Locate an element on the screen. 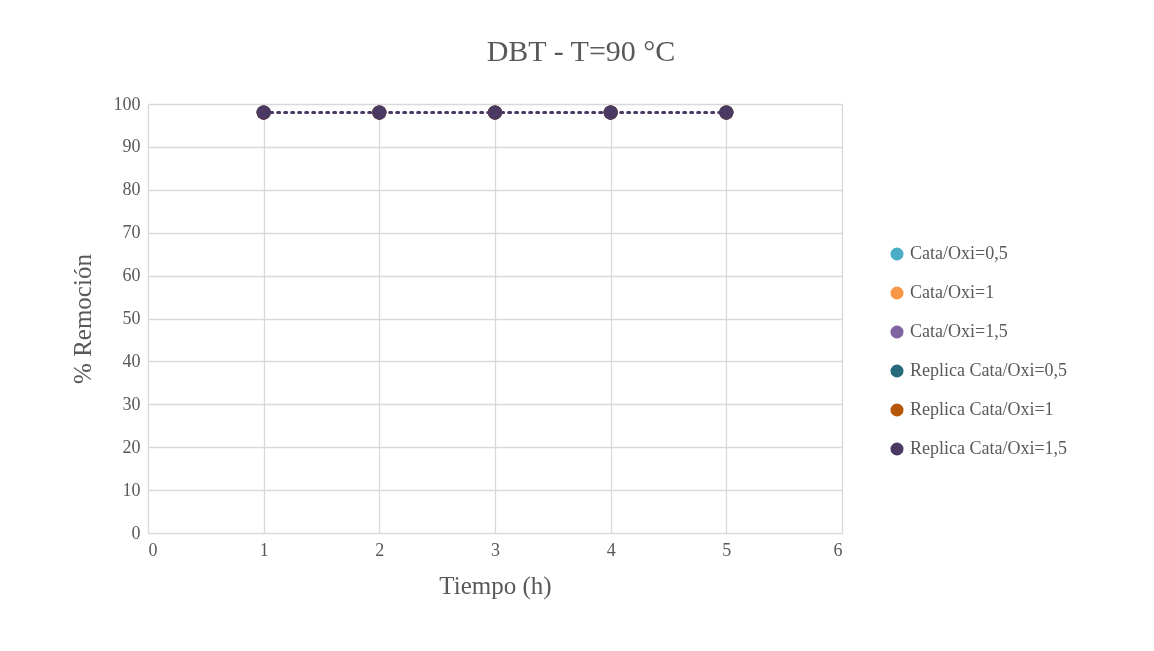 This screenshot has height=651, width=1154. x-tick-label: 0 is located at coordinates (153, 549).